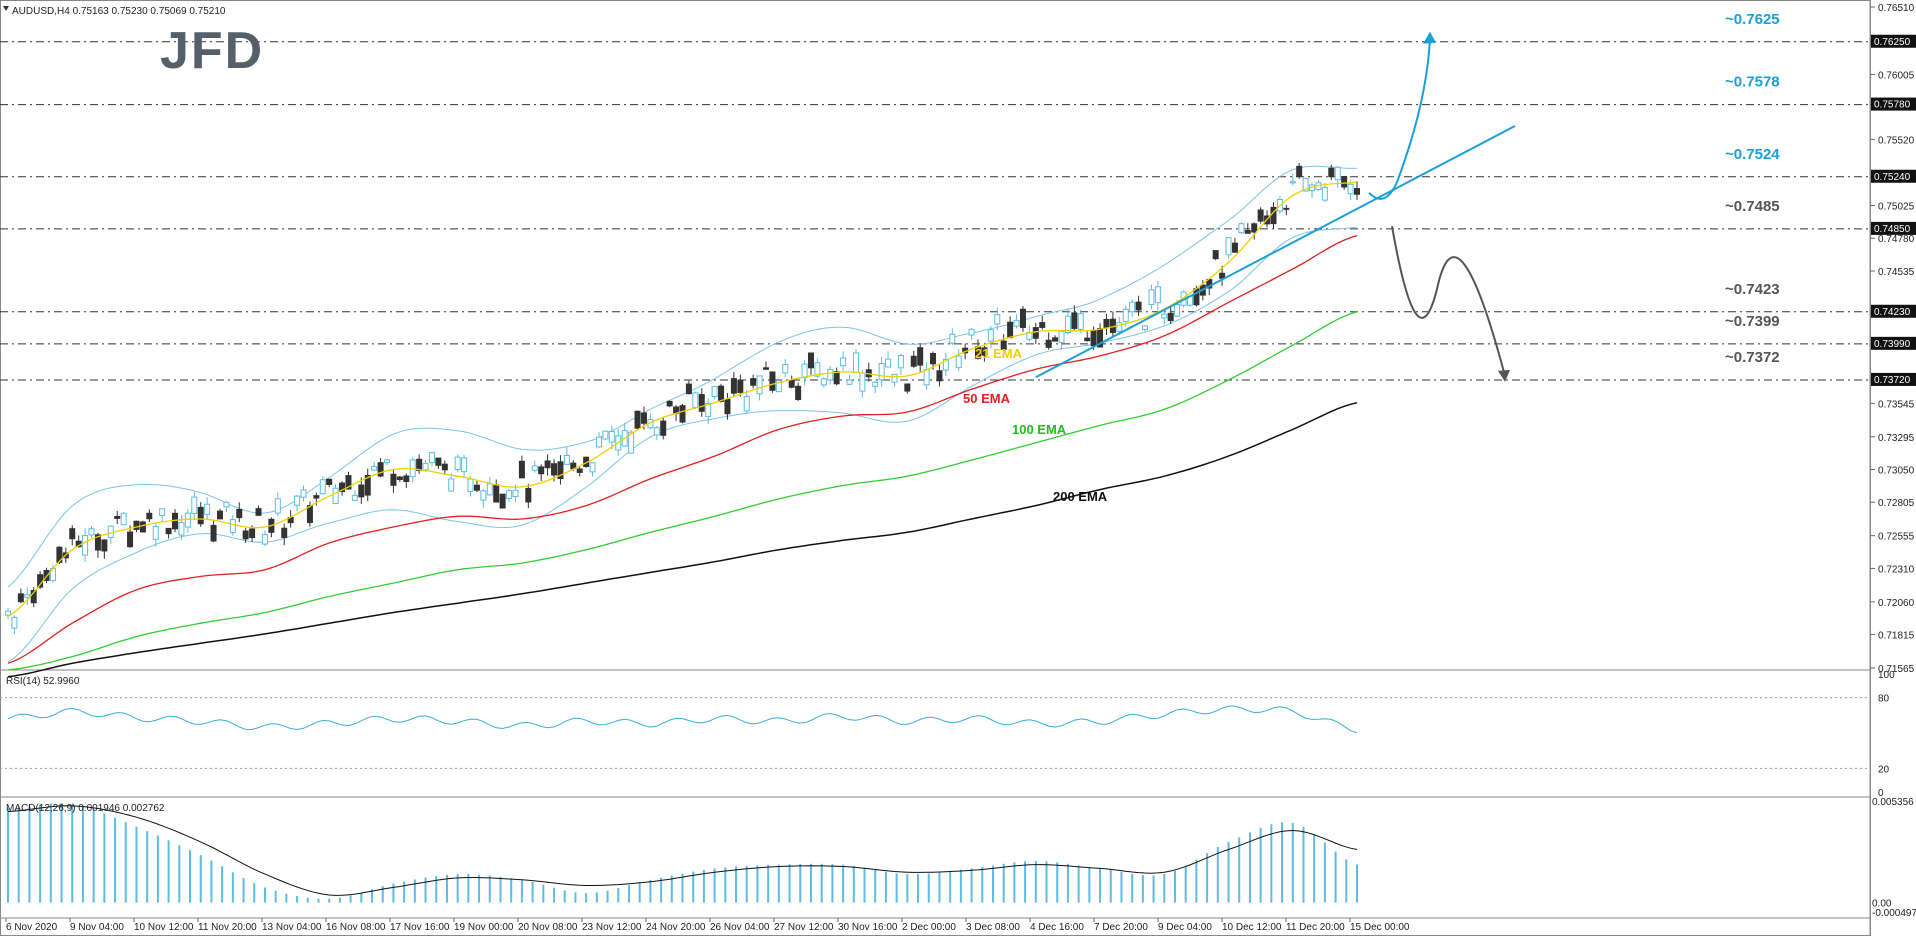 The image size is (1916, 936). I want to click on support-trendline, so click(1275, 252).